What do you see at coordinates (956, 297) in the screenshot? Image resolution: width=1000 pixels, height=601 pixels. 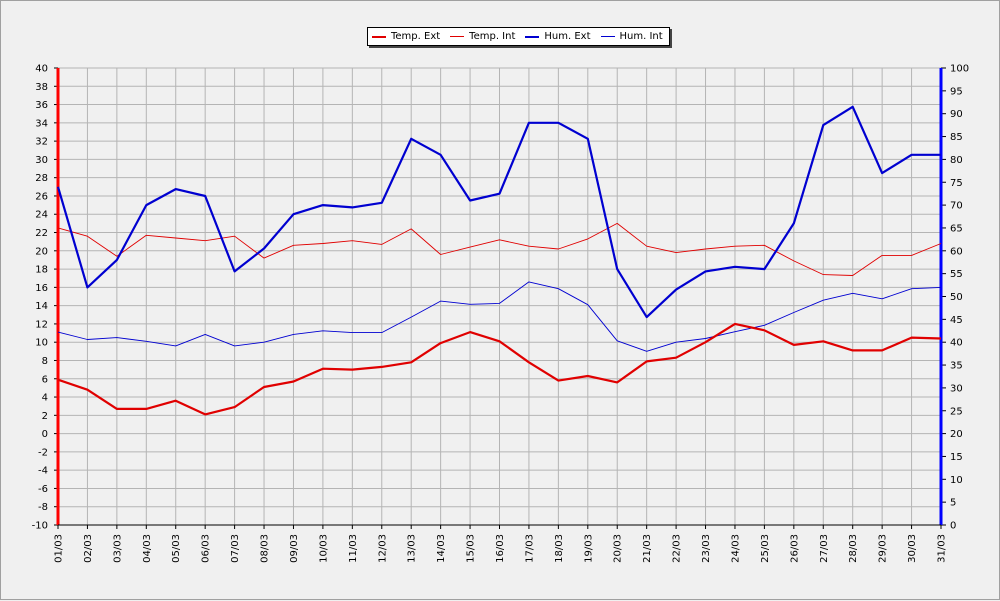 I see `y-right-tick-label: 50` at bounding box center [956, 297].